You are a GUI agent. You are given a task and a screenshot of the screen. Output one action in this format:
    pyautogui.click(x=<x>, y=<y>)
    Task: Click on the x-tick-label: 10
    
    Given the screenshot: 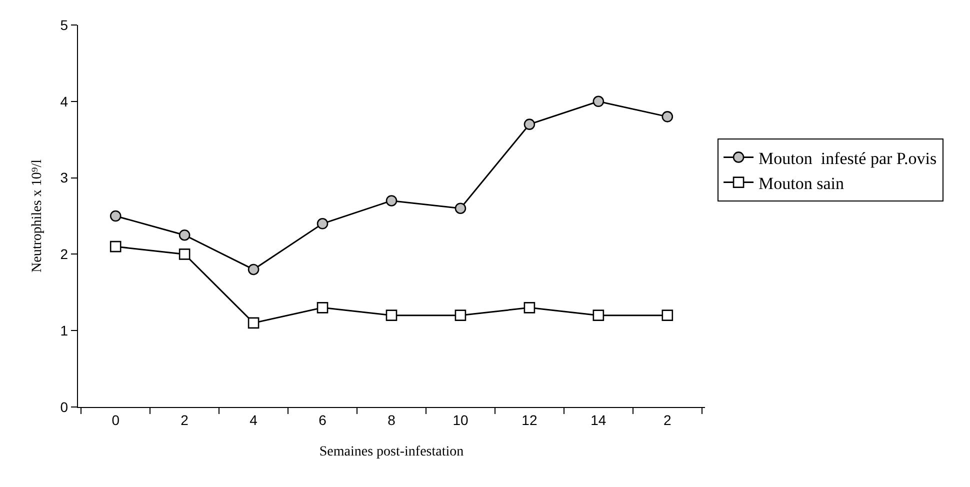 What is the action you would take?
    pyautogui.click(x=460, y=420)
    